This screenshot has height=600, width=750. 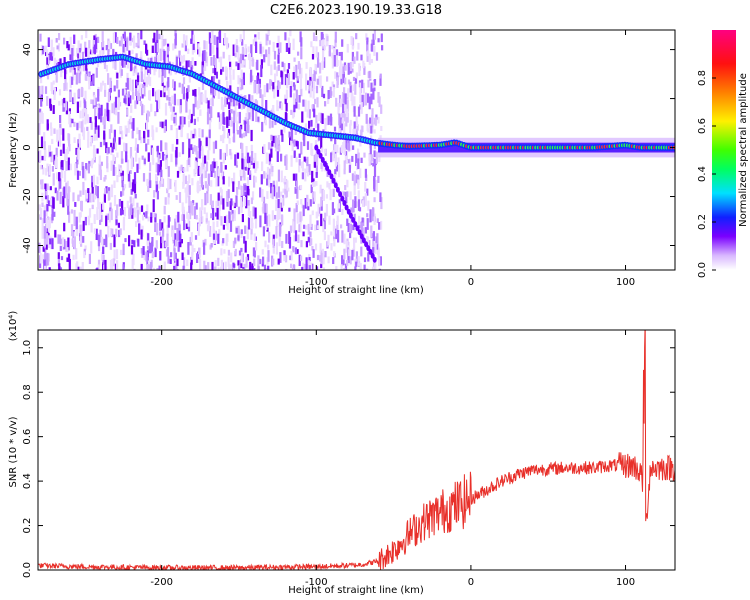 I want to click on branch-point, so click(x=320, y=155).